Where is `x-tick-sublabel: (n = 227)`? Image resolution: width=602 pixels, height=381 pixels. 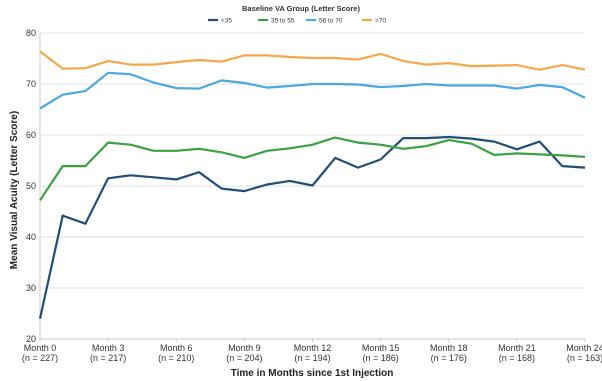
x-tick-sublabel: (n = 227) is located at coordinates (40, 358).